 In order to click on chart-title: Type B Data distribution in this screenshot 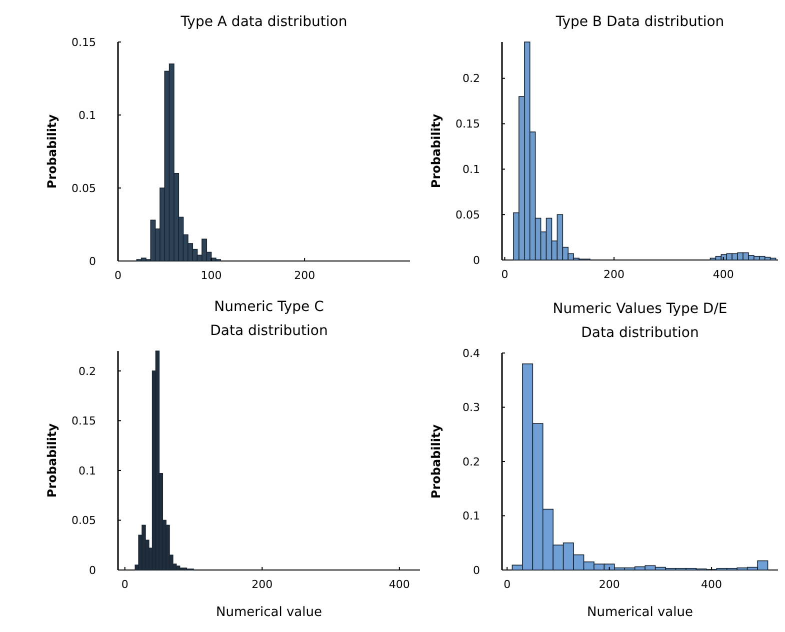, I will do `click(639, 22)`.